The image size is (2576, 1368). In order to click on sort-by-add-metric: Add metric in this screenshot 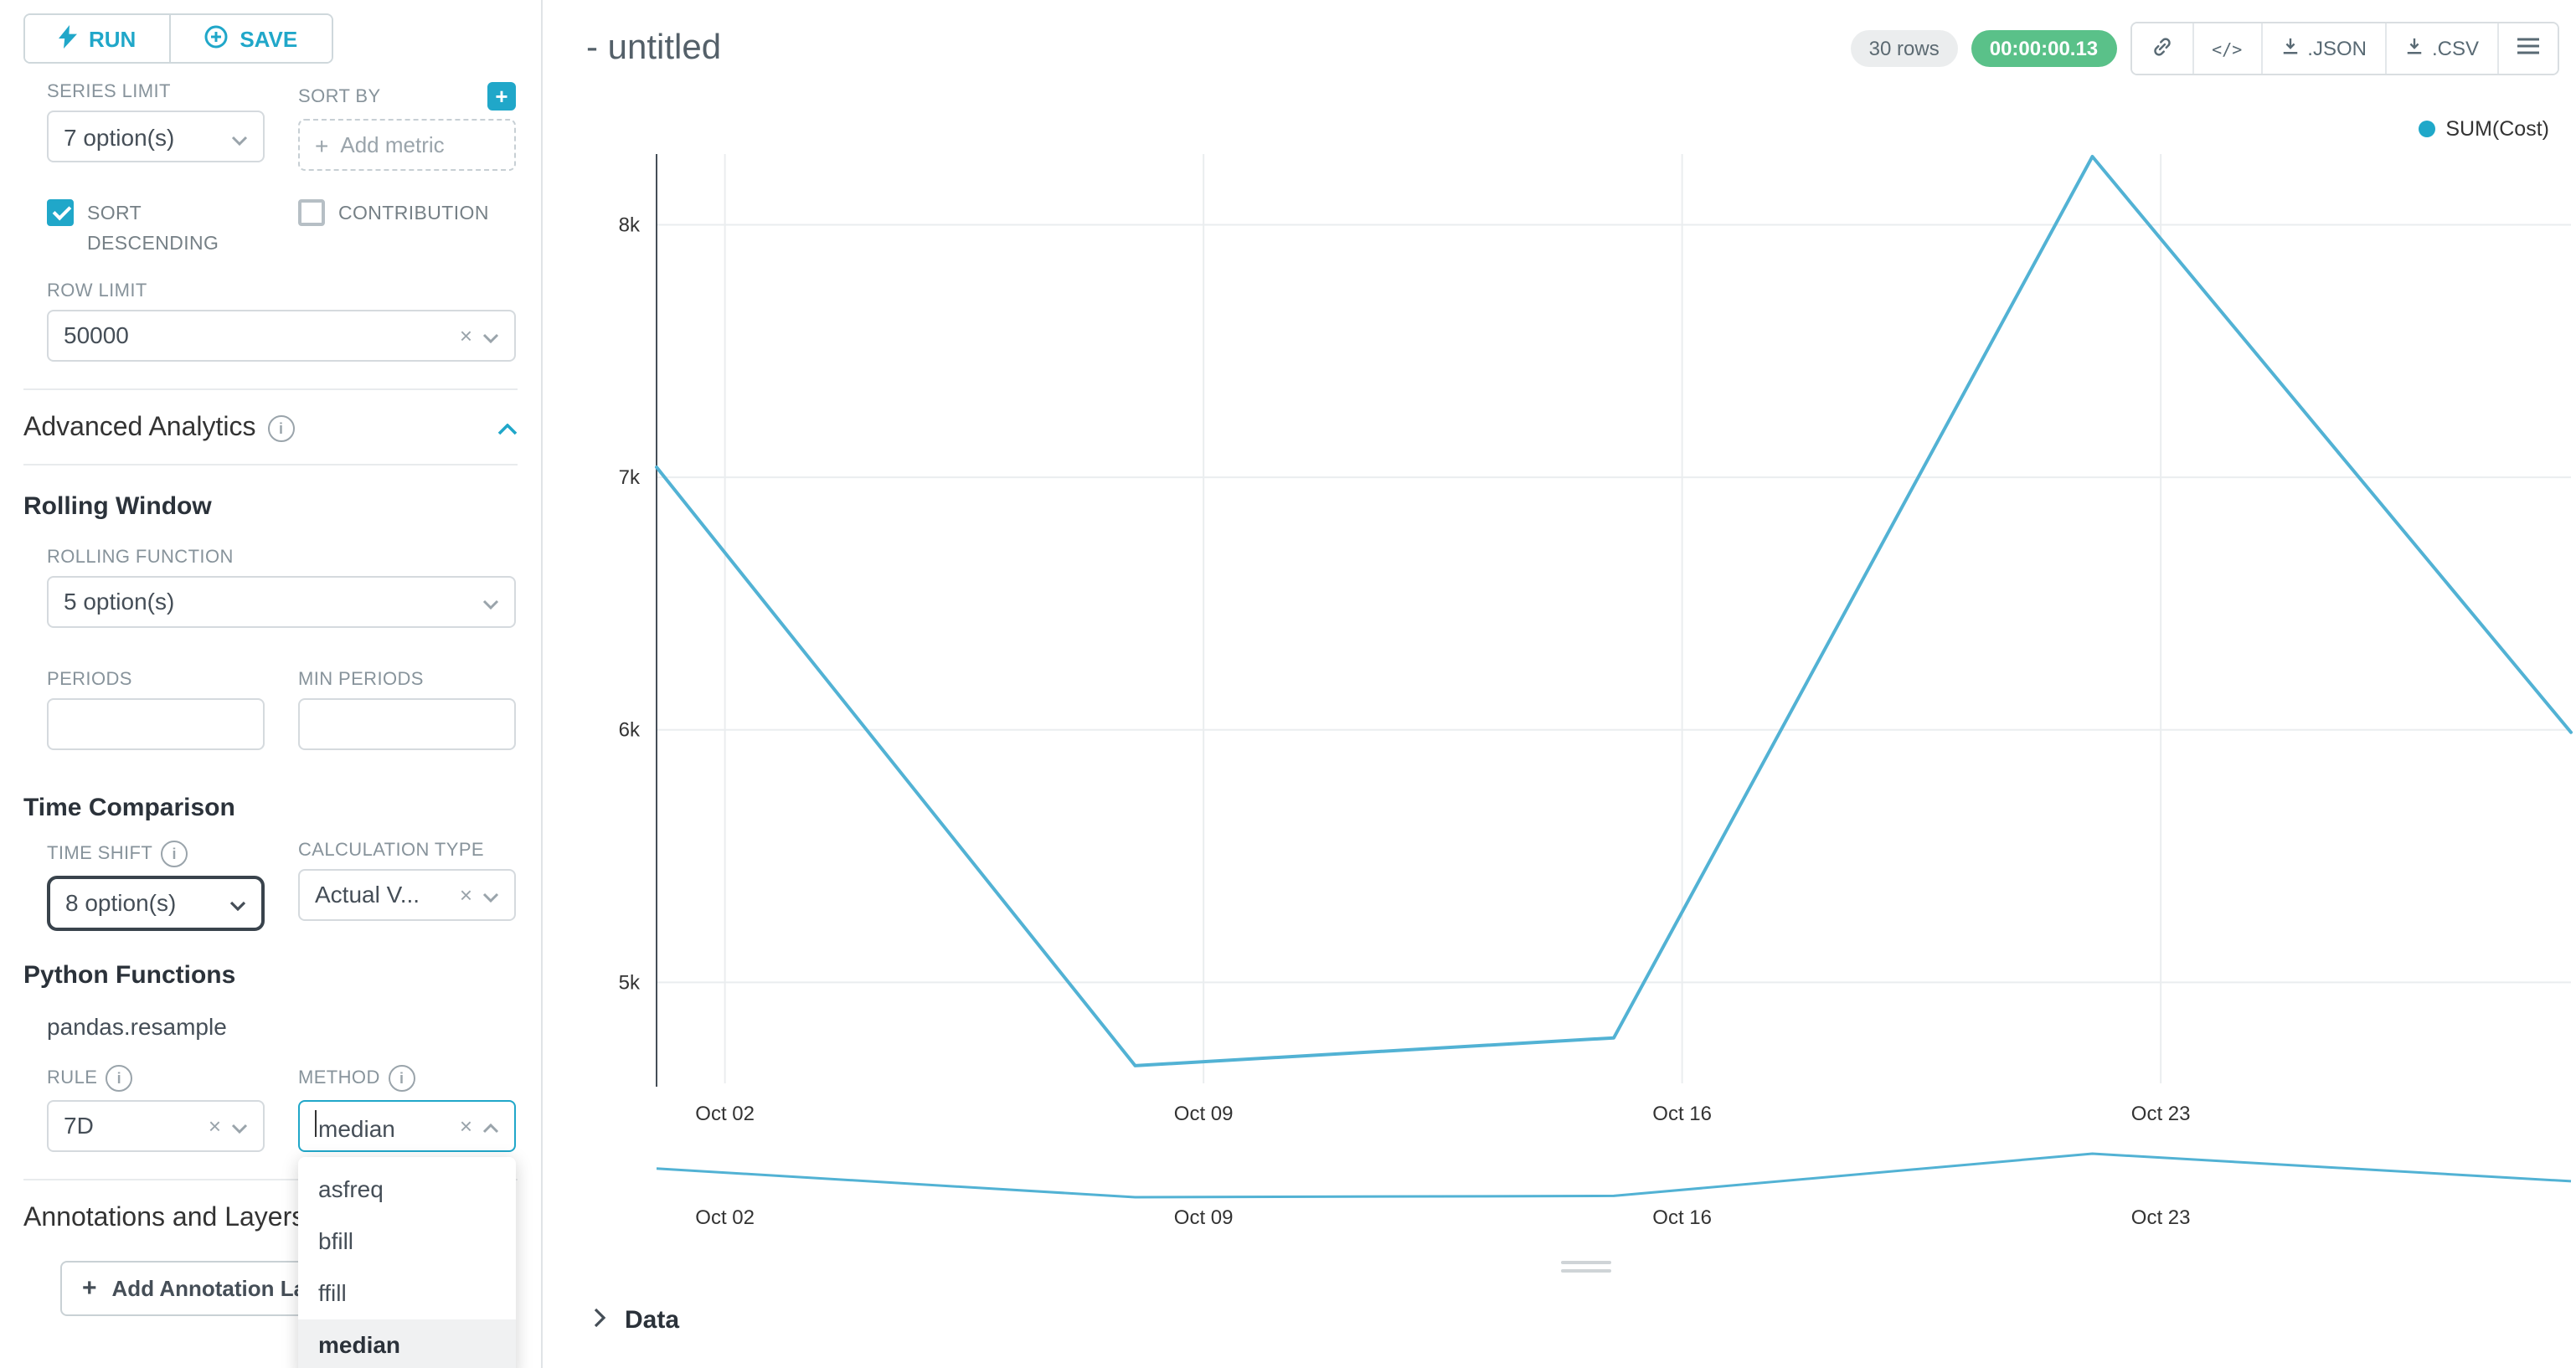, I will do `click(407, 145)`.